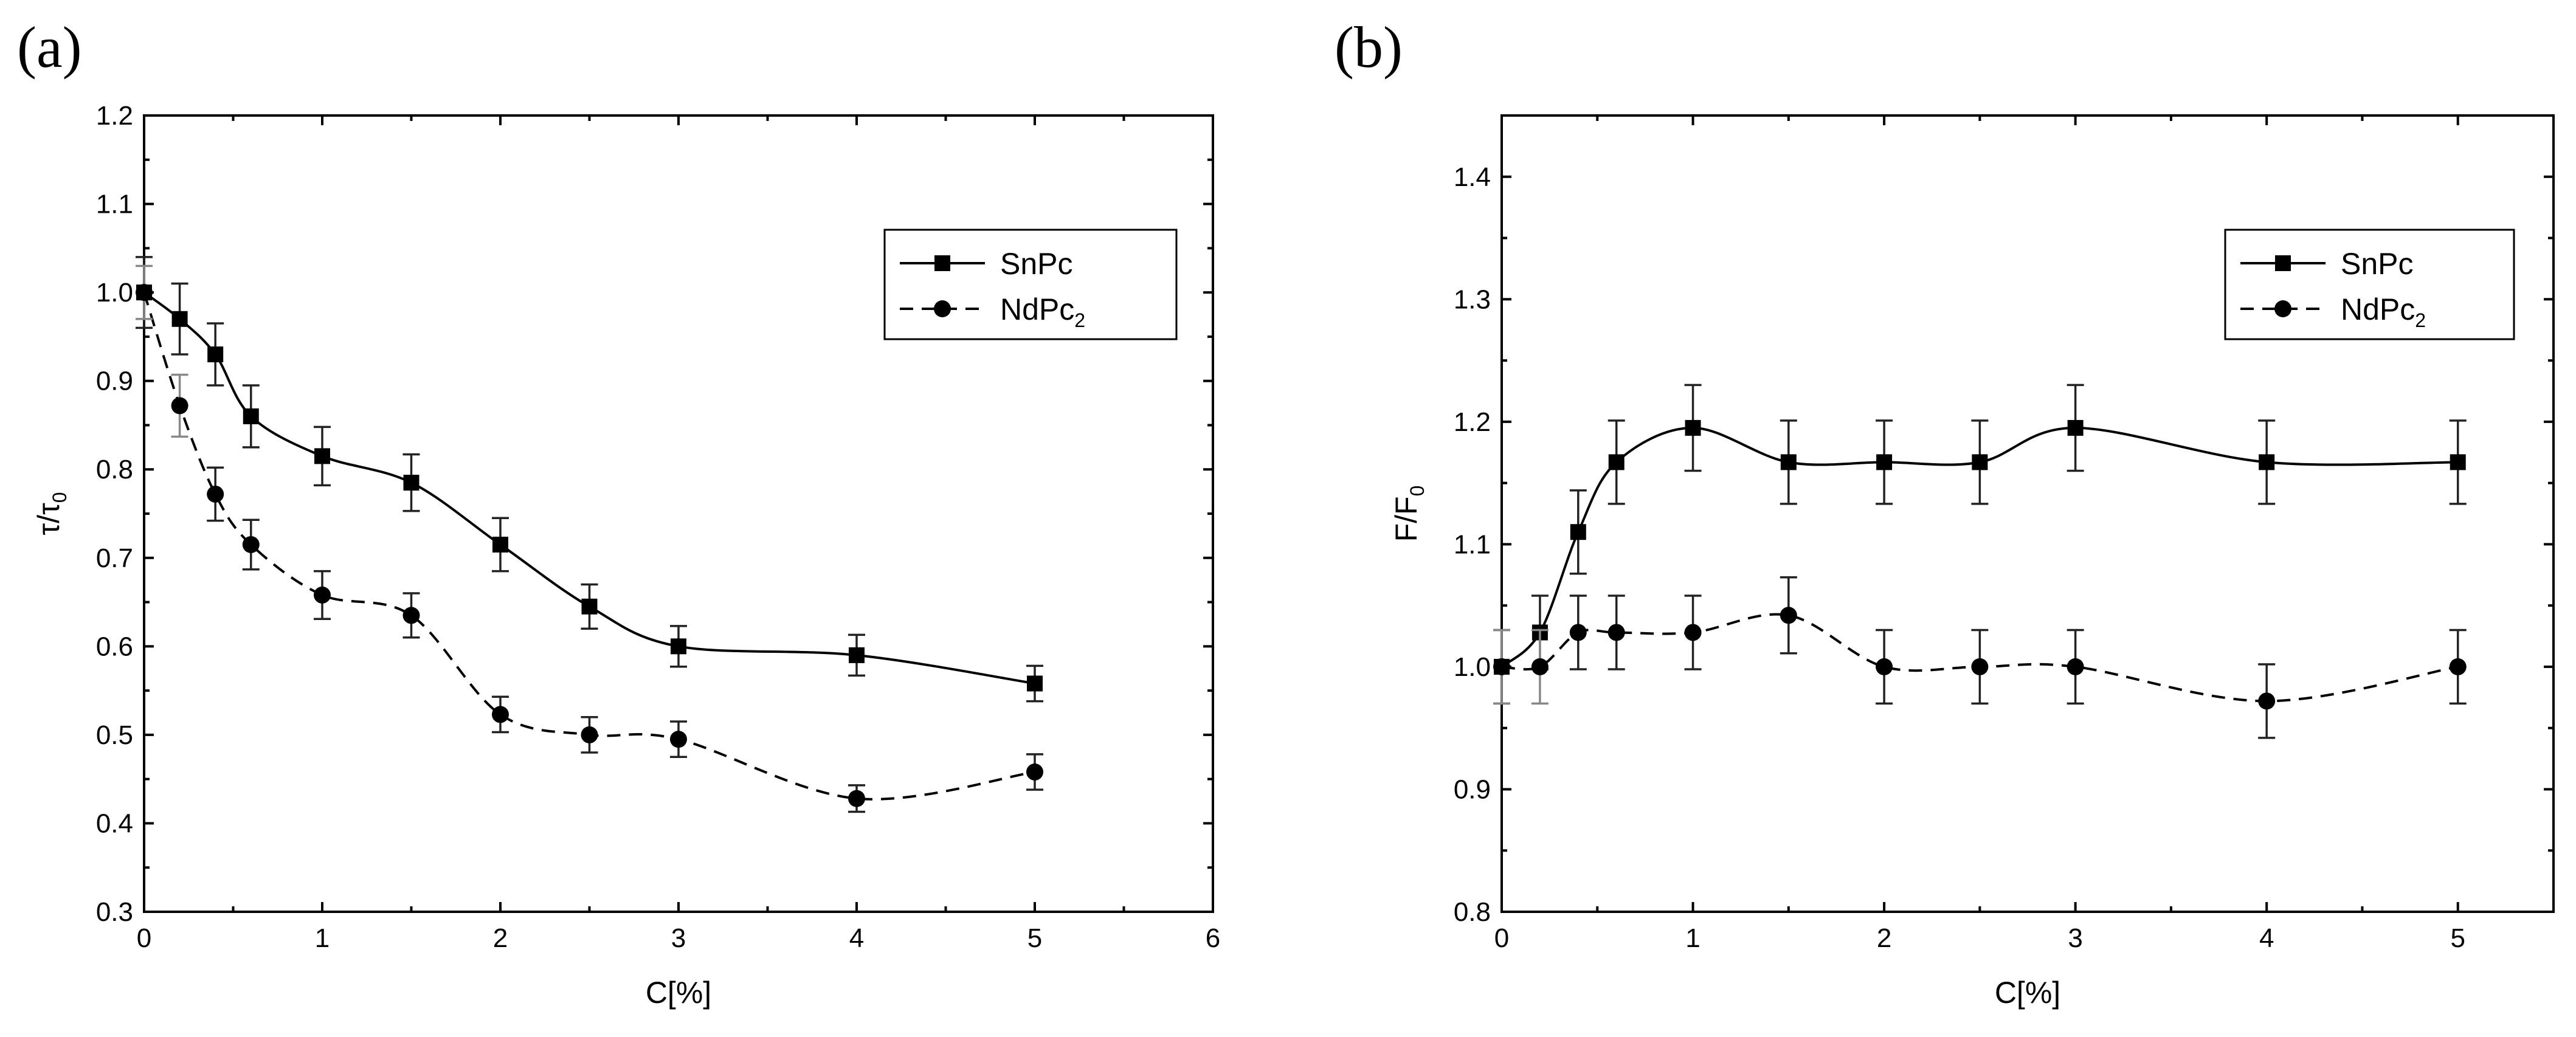 The height and width of the screenshot is (1037, 2576). What do you see at coordinates (114, 558) in the screenshot?
I see `y-tick-label: 0.7` at bounding box center [114, 558].